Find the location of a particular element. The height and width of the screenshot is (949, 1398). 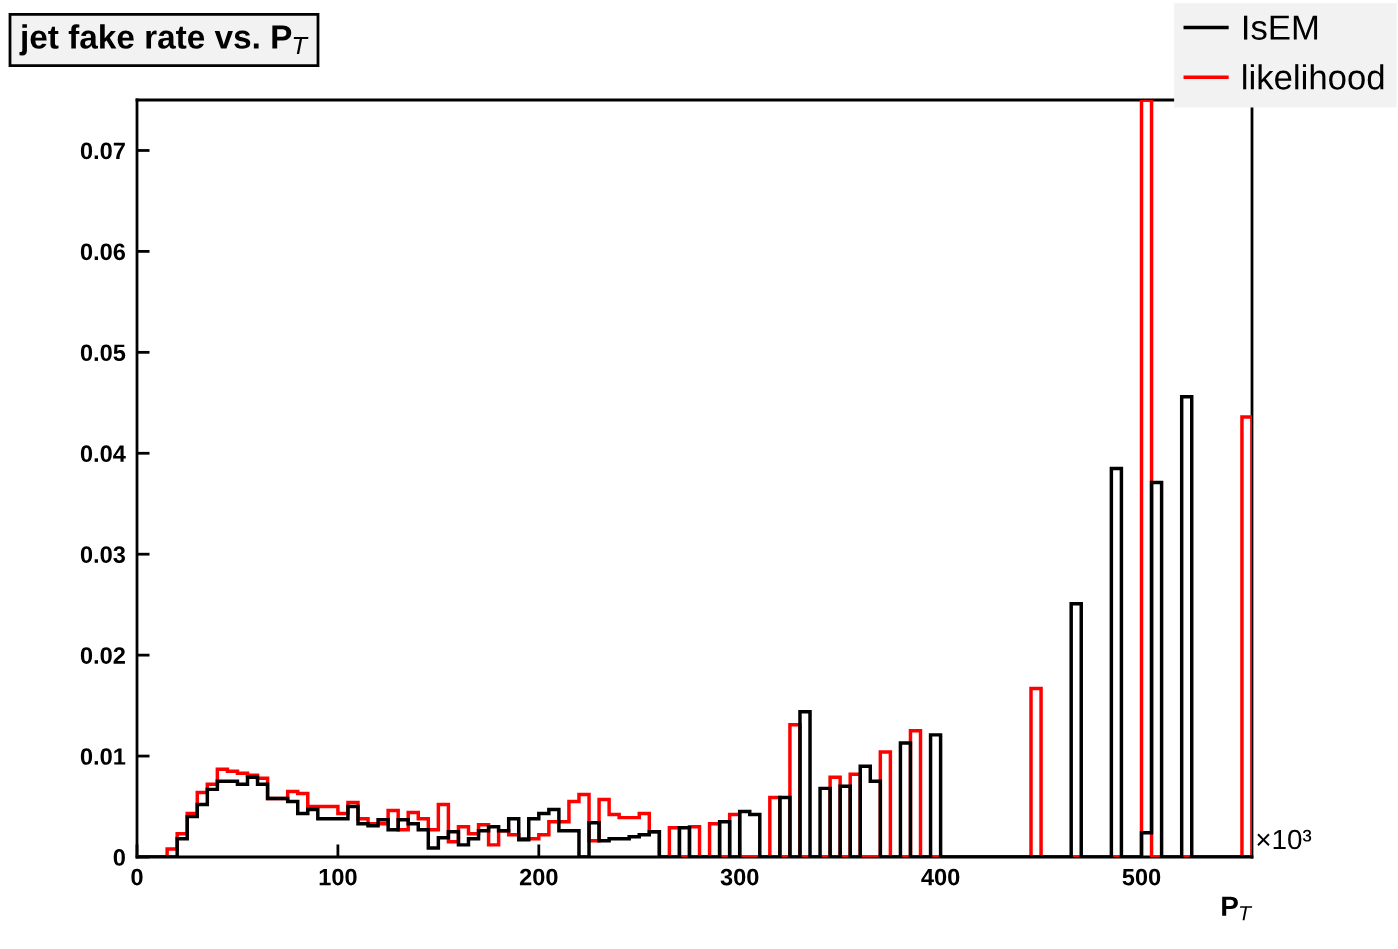

x-tick-label: 100 is located at coordinates (338, 877).